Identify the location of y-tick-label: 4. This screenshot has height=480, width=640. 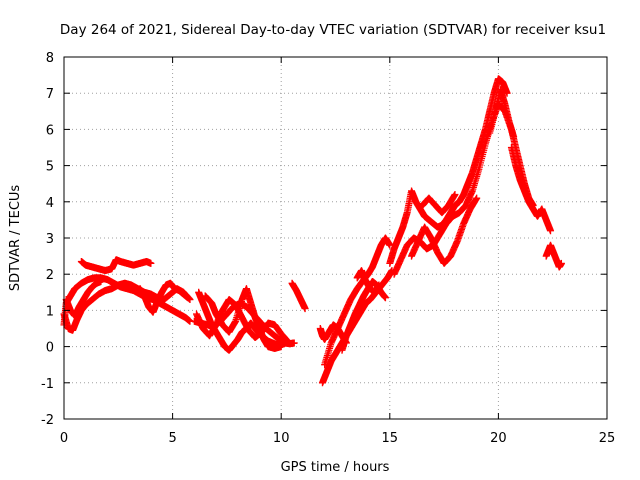
(50, 203).